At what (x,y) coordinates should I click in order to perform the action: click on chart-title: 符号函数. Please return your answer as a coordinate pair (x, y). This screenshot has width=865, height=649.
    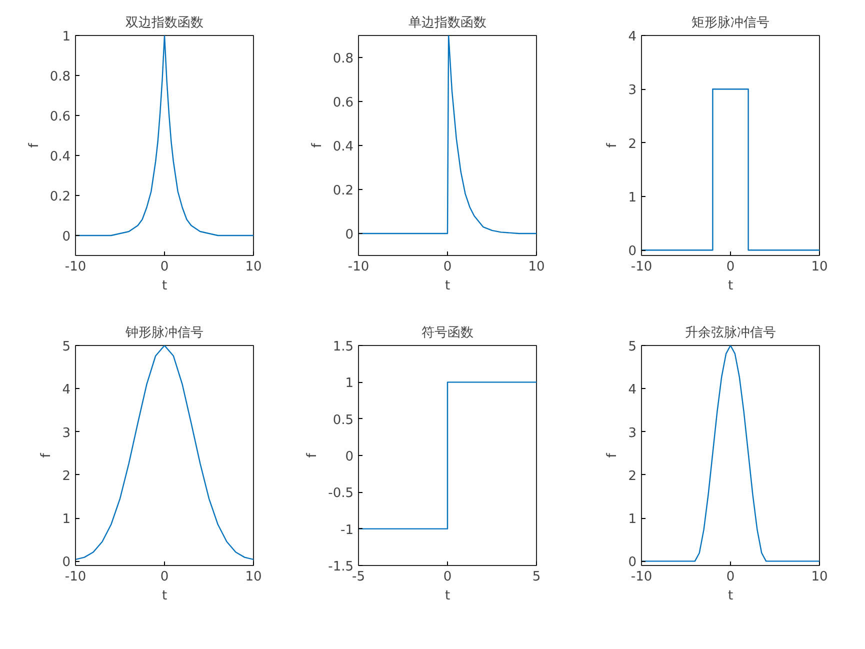
    Looking at the image, I should click on (448, 333).